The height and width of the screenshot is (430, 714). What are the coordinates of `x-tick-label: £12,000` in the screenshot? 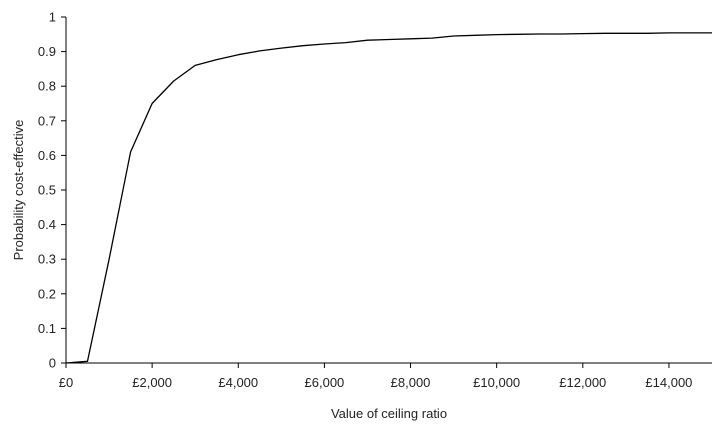 It's located at (582, 382).